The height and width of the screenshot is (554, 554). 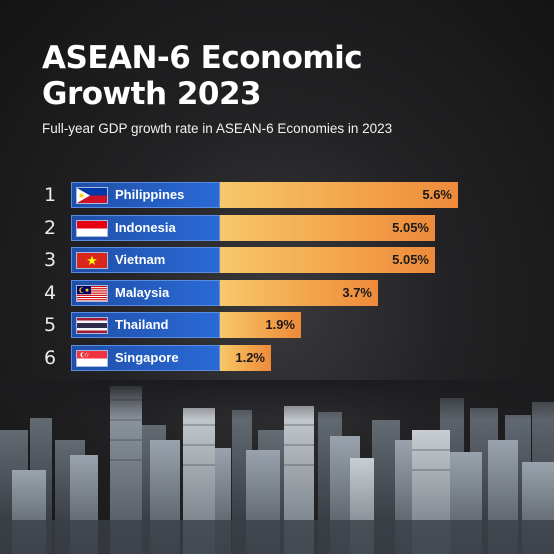 I want to click on country-label-box: Indonesia, so click(x=145, y=227).